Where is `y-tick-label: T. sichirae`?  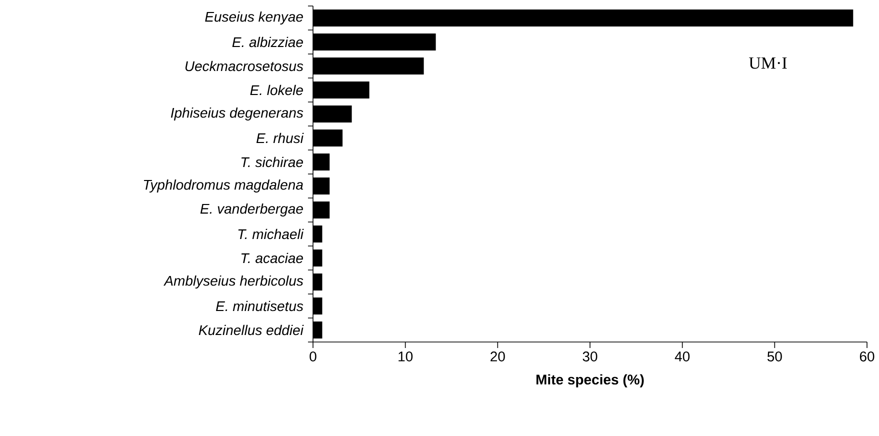
y-tick-label: T. sichirae is located at coordinates (272, 162).